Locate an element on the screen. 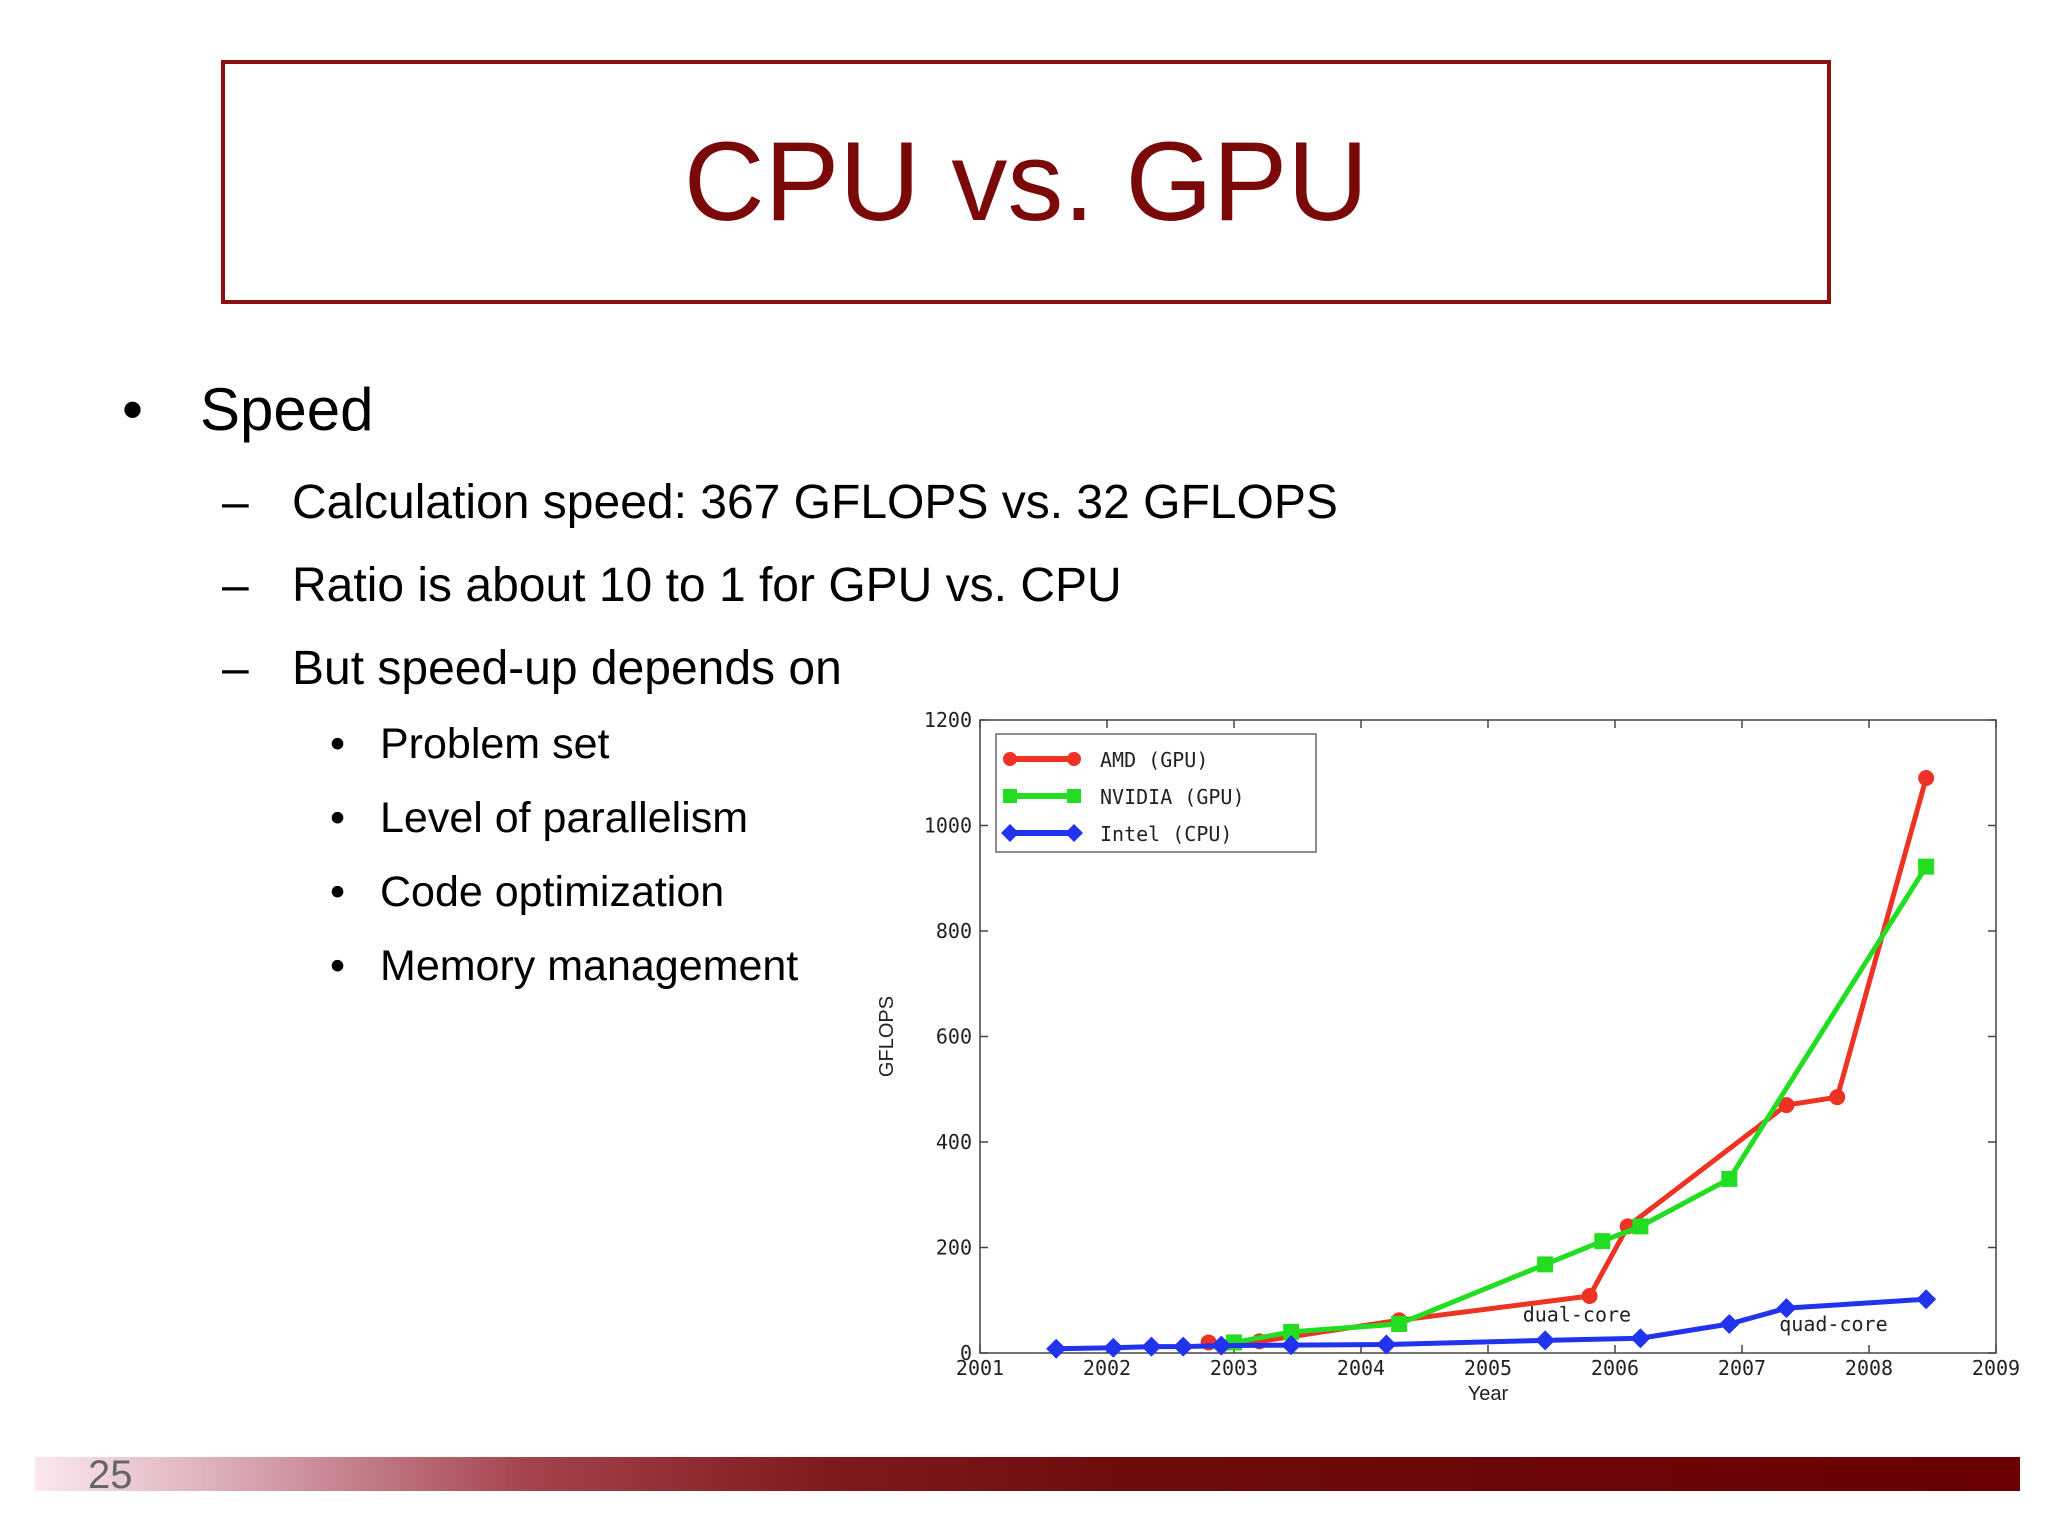 The image size is (2048, 1536). x-tick-label: 2001 is located at coordinates (980, 1368).